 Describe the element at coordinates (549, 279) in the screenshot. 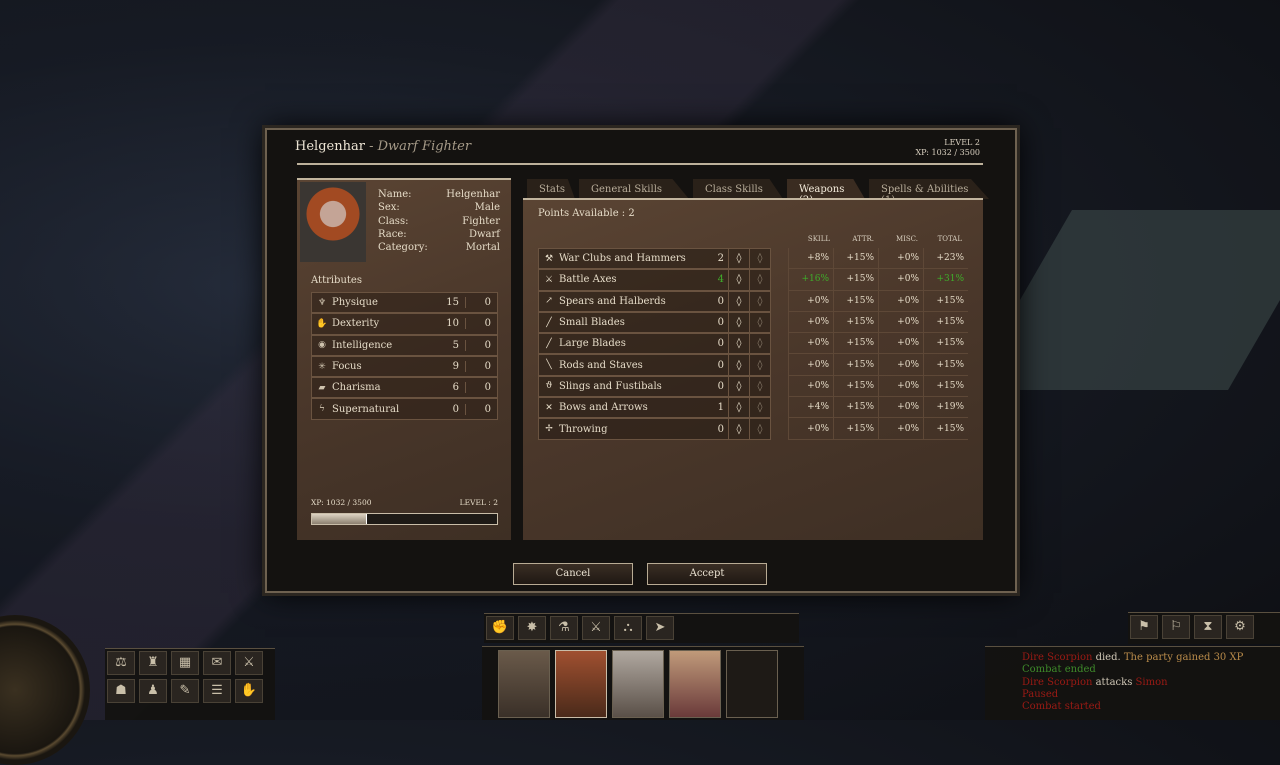

I see `axe-icon: ⚔` at that location.